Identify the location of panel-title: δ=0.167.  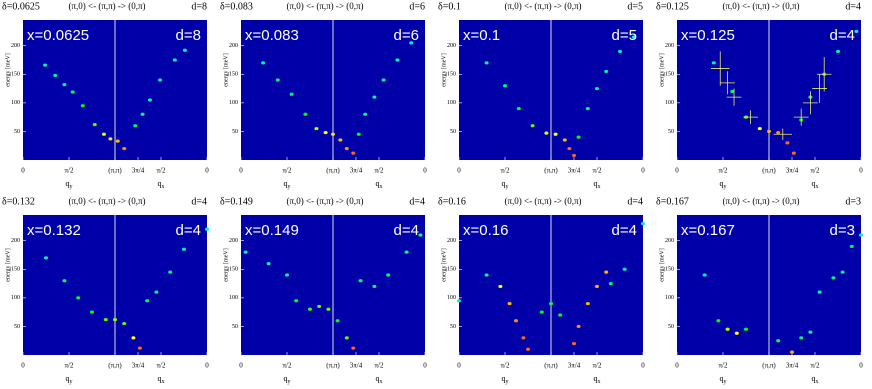
(672, 201).